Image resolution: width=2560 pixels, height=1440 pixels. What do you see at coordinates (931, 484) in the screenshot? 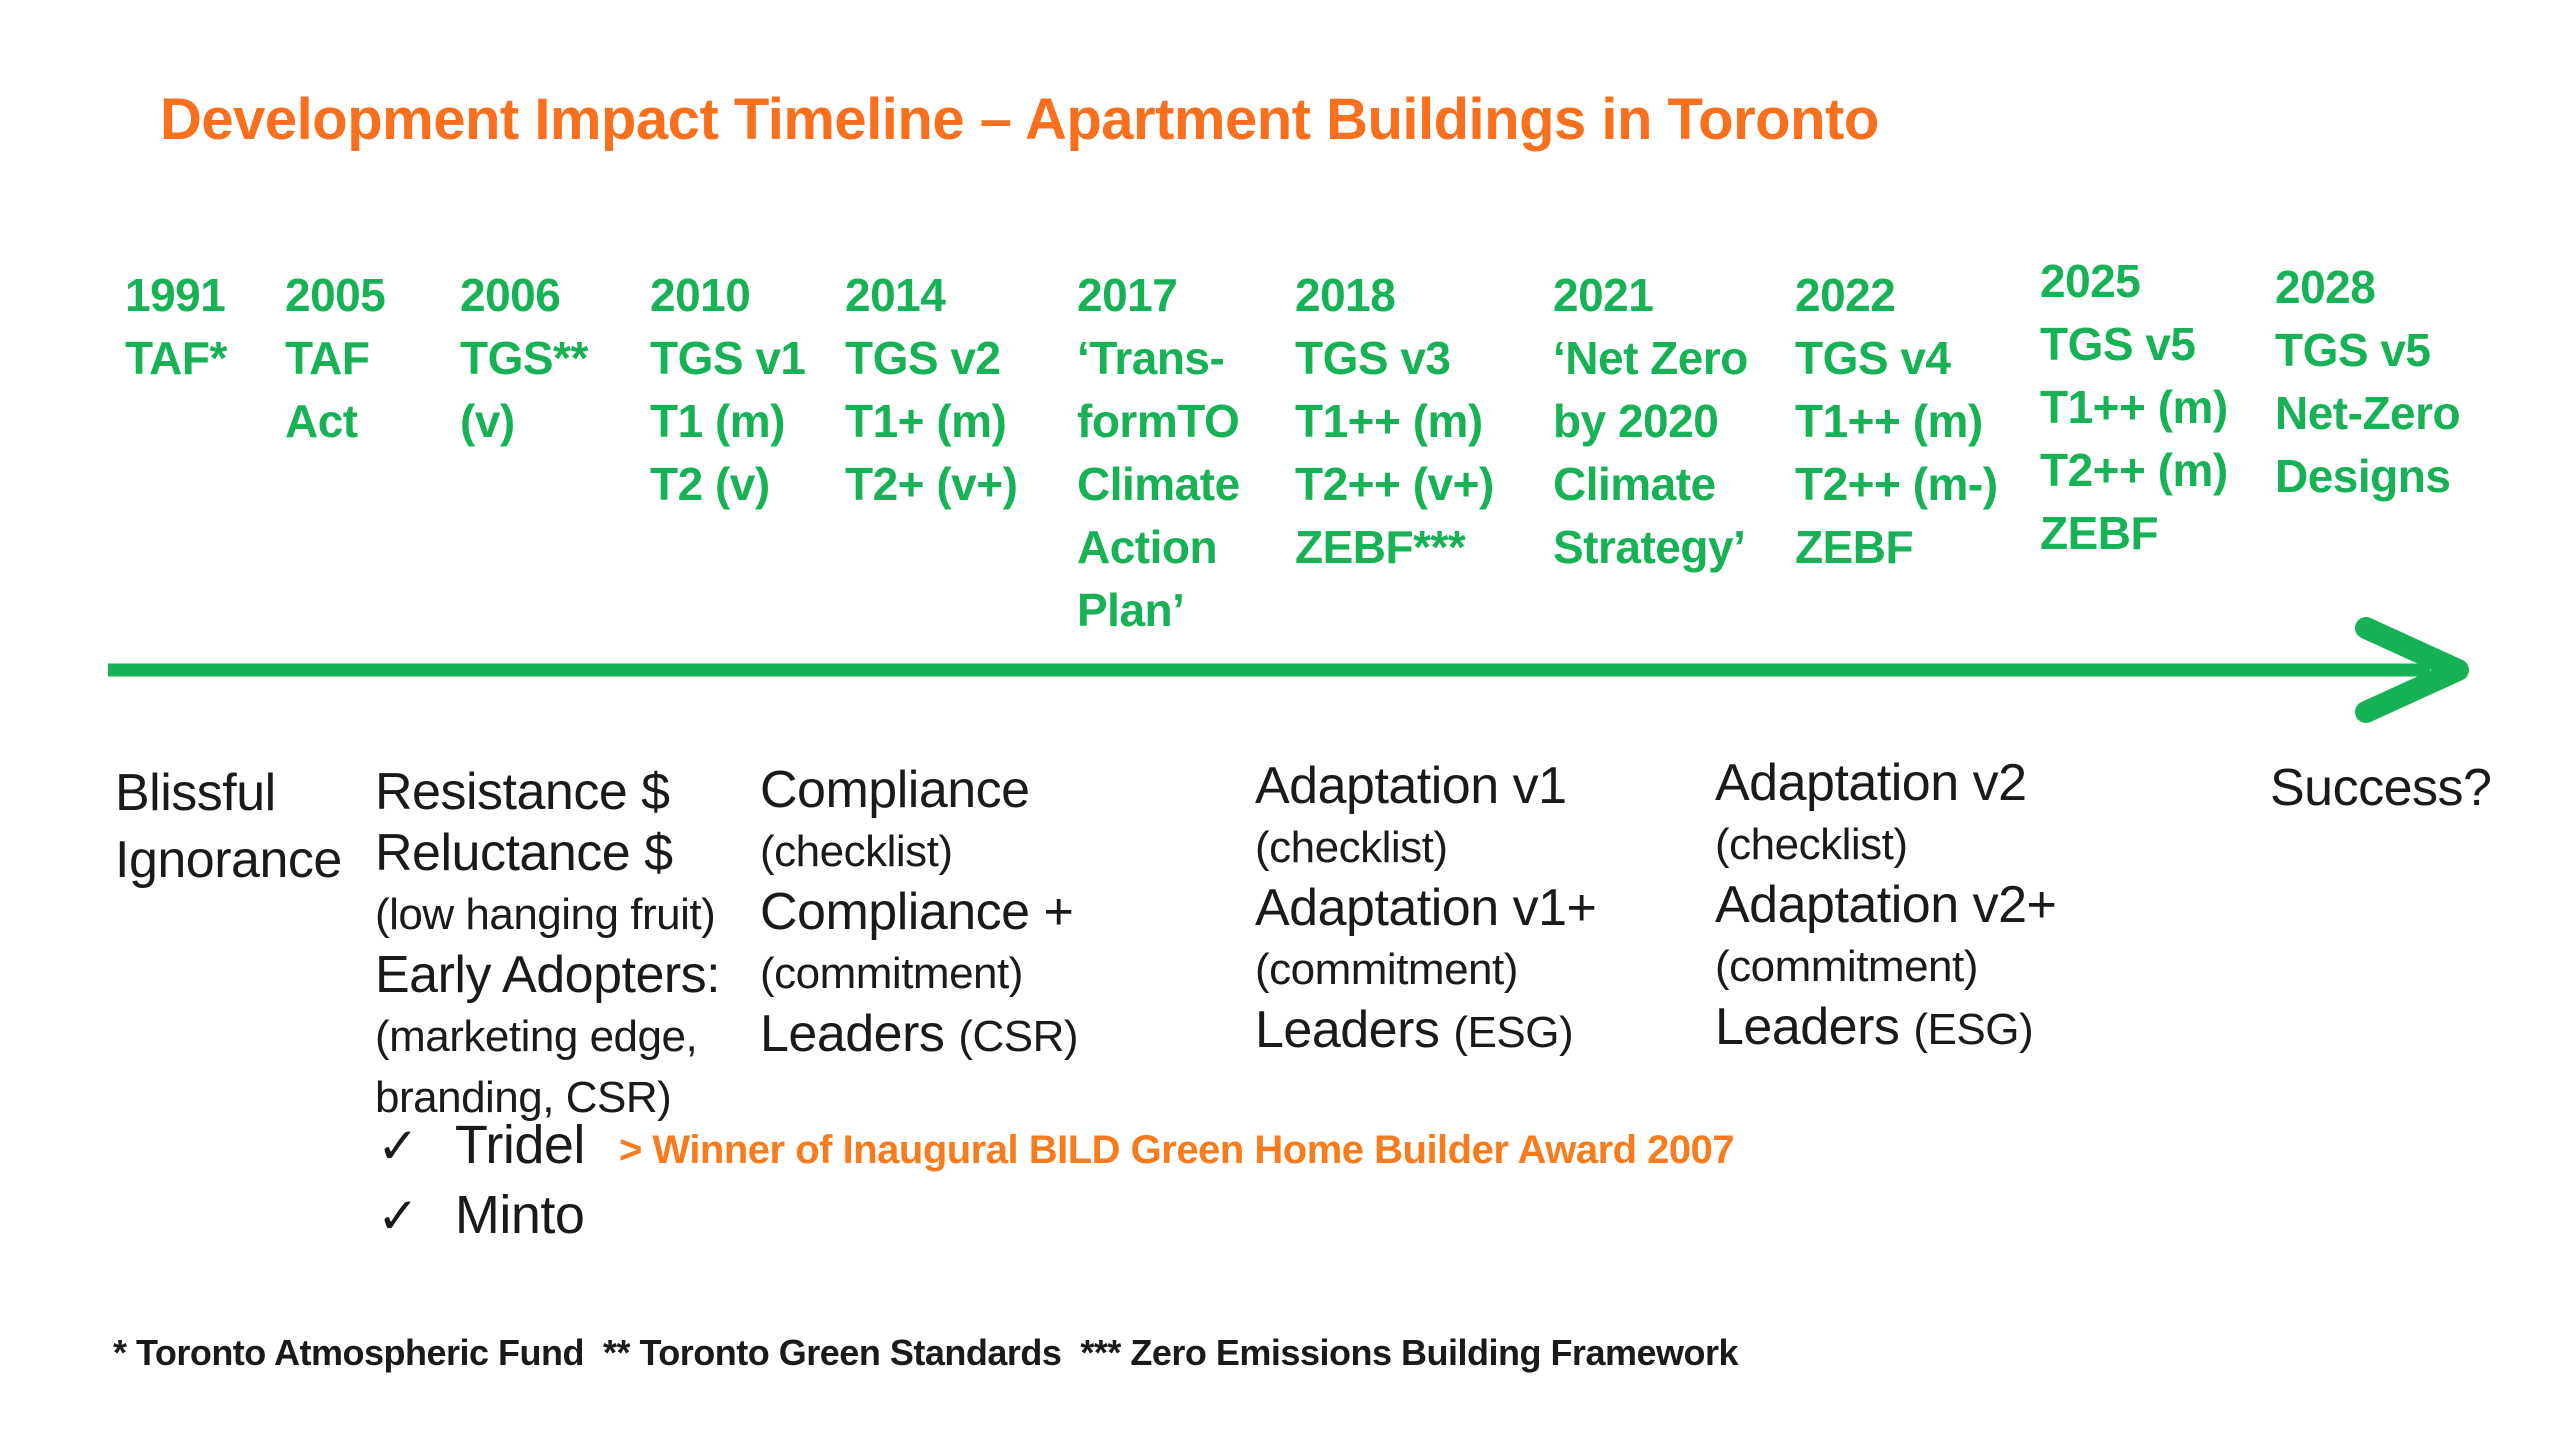
I see `milestone-line: T2+ (v+)` at bounding box center [931, 484].